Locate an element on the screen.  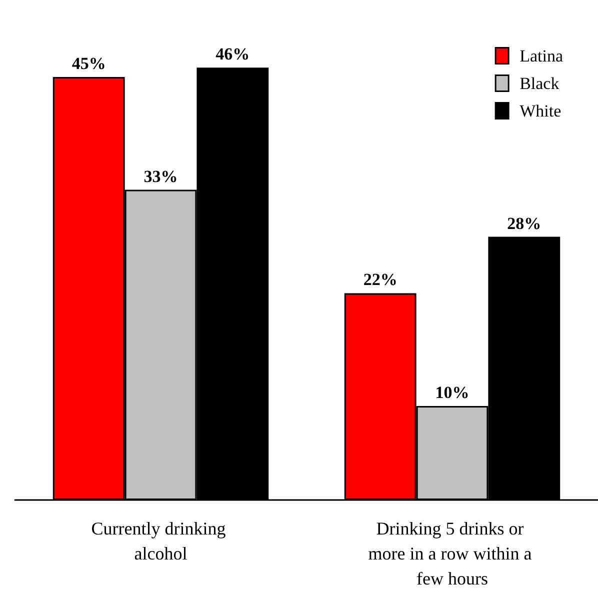
data-label: 28% is located at coordinates (524, 223).